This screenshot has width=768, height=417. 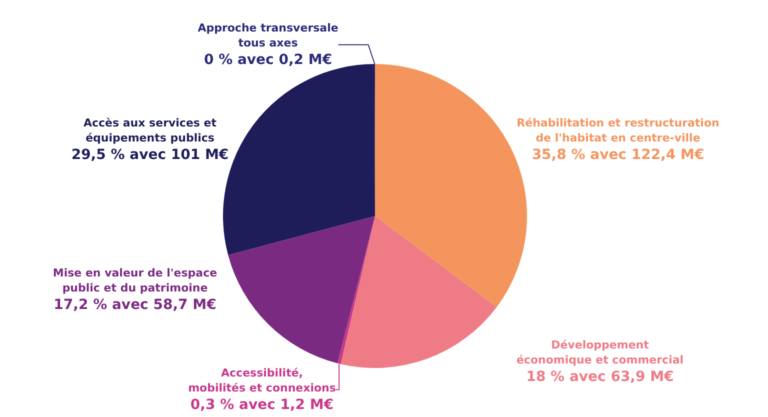 What do you see at coordinates (135, 305) in the screenshot?
I see `data-label: 17,2 % avec 58,7 M€` at bounding box center [135, 305].